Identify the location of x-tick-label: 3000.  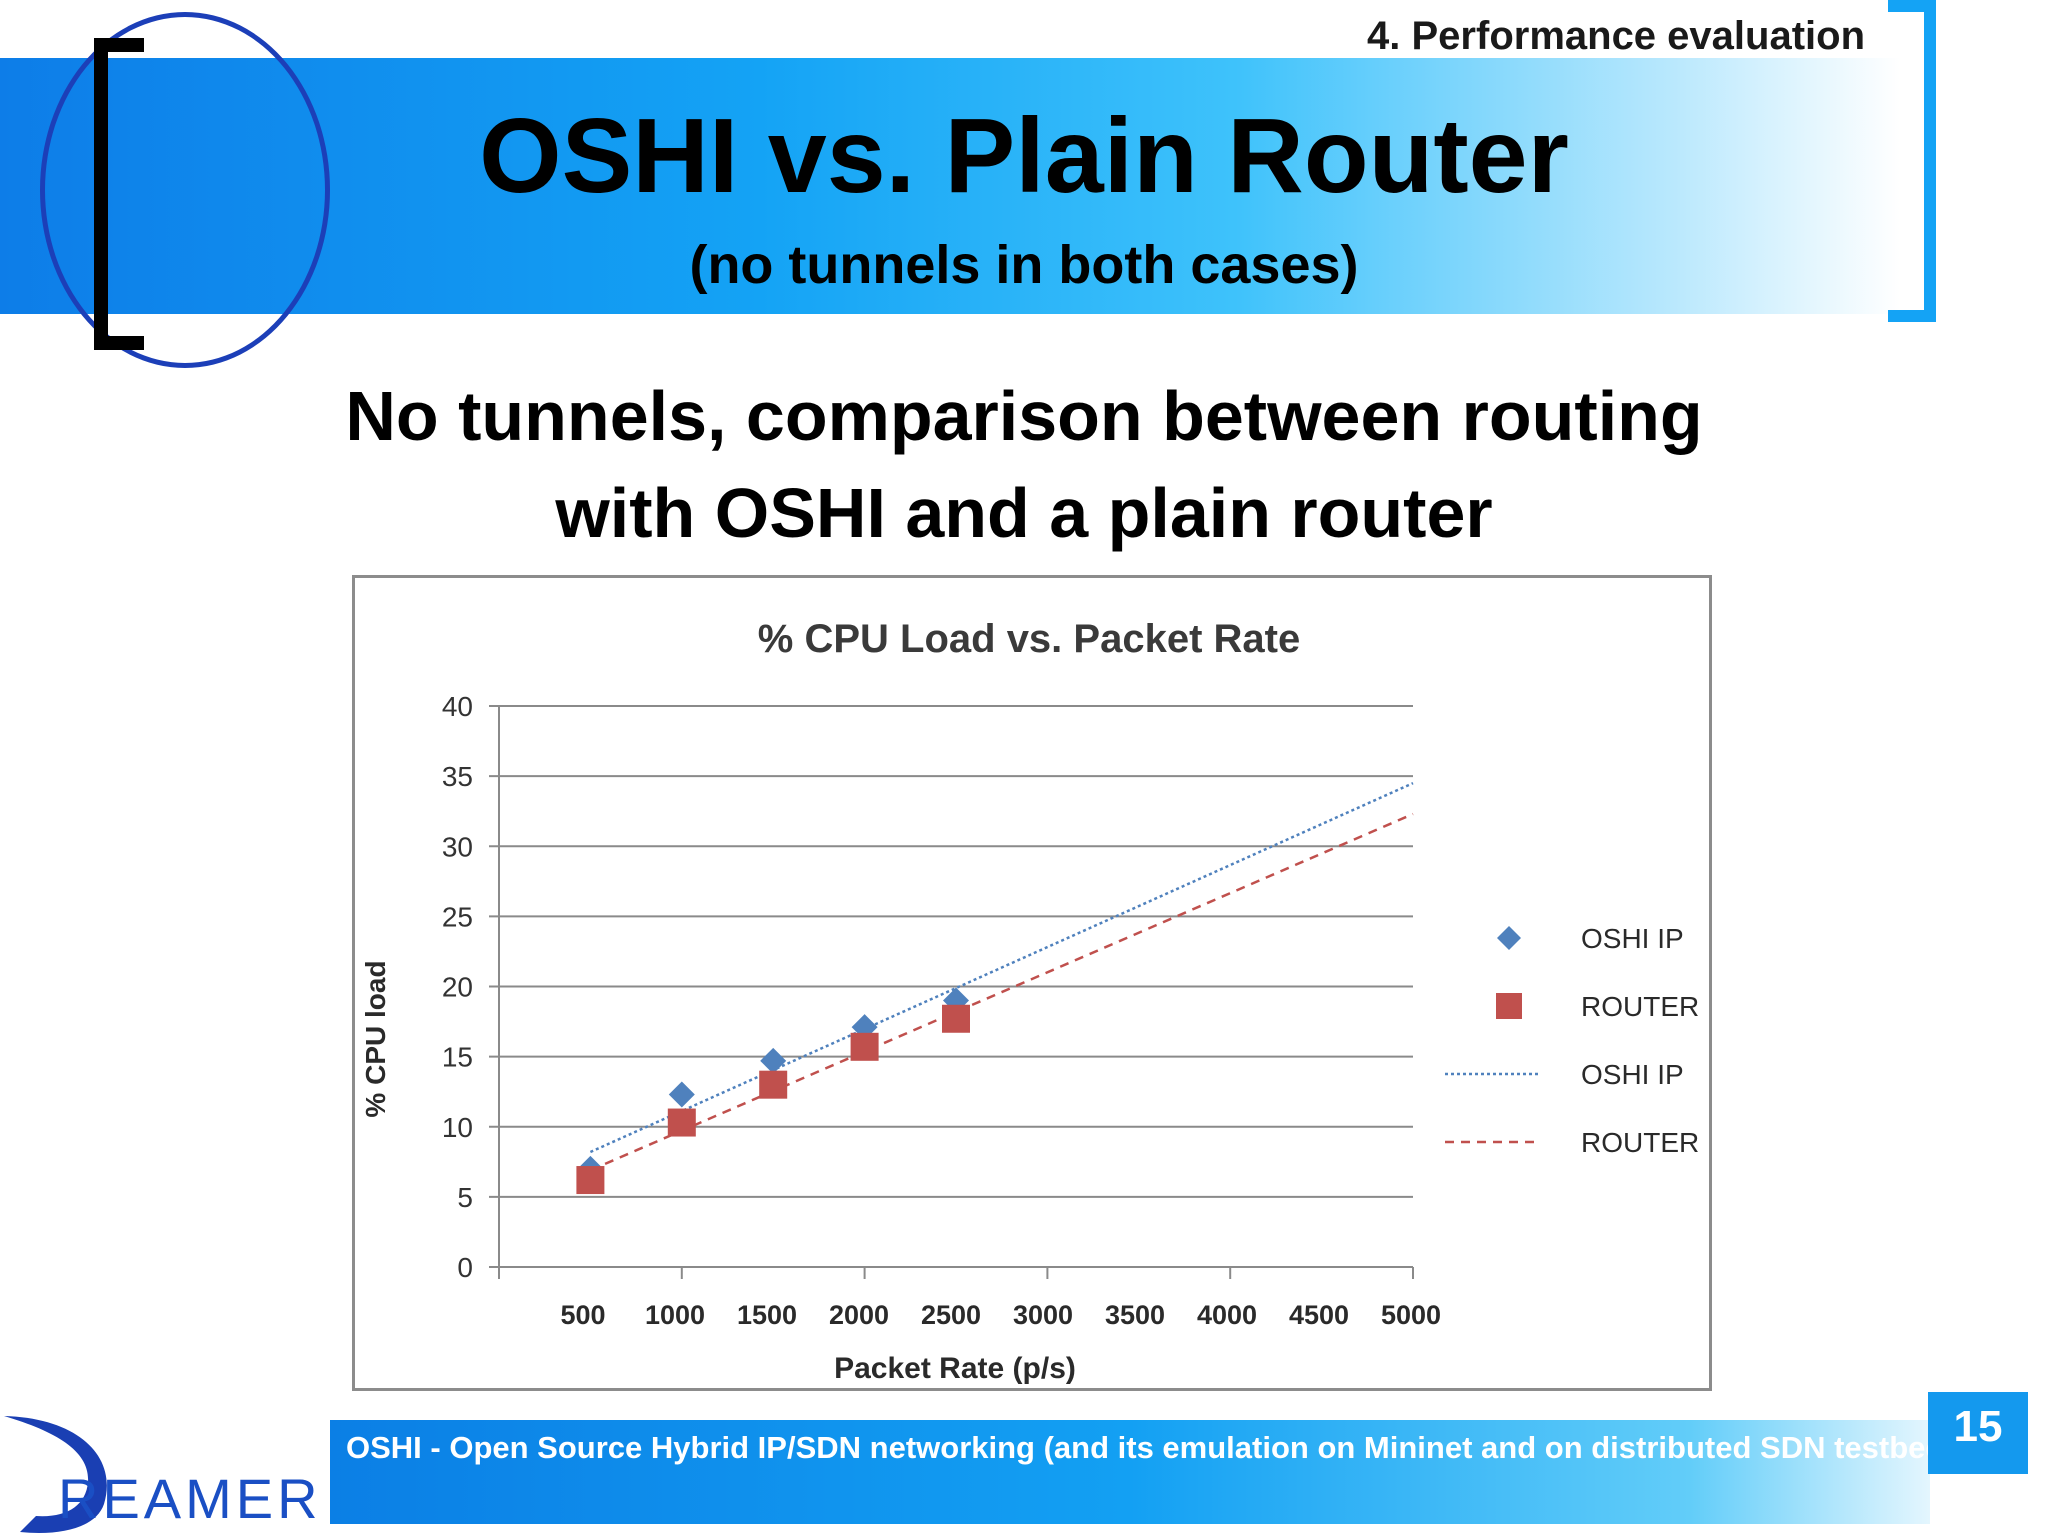
(1043, 1315).